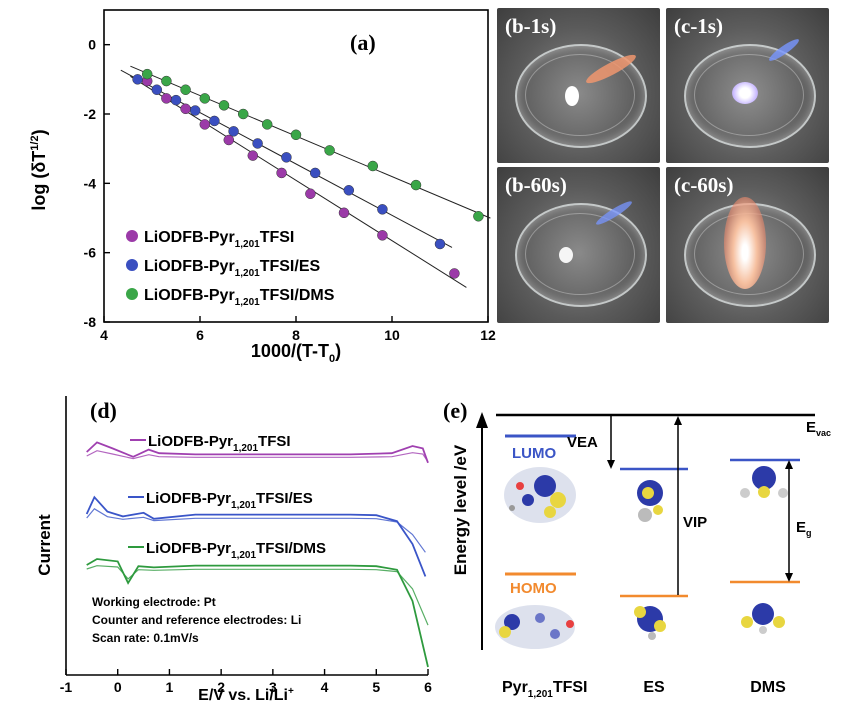  Describe the element at coordinates (533, 588) in the screenshot. I see `homo-label: HOMO` at that location.